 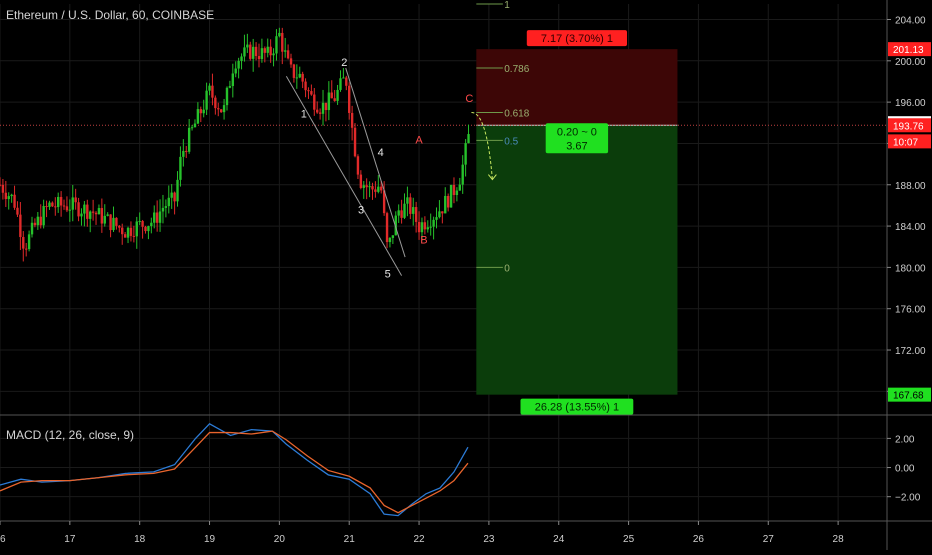 What do you see at coordinates (516, 69) in the screenshot?
I see `fib-level-label: 0.786` at bounding box center [516, 69].